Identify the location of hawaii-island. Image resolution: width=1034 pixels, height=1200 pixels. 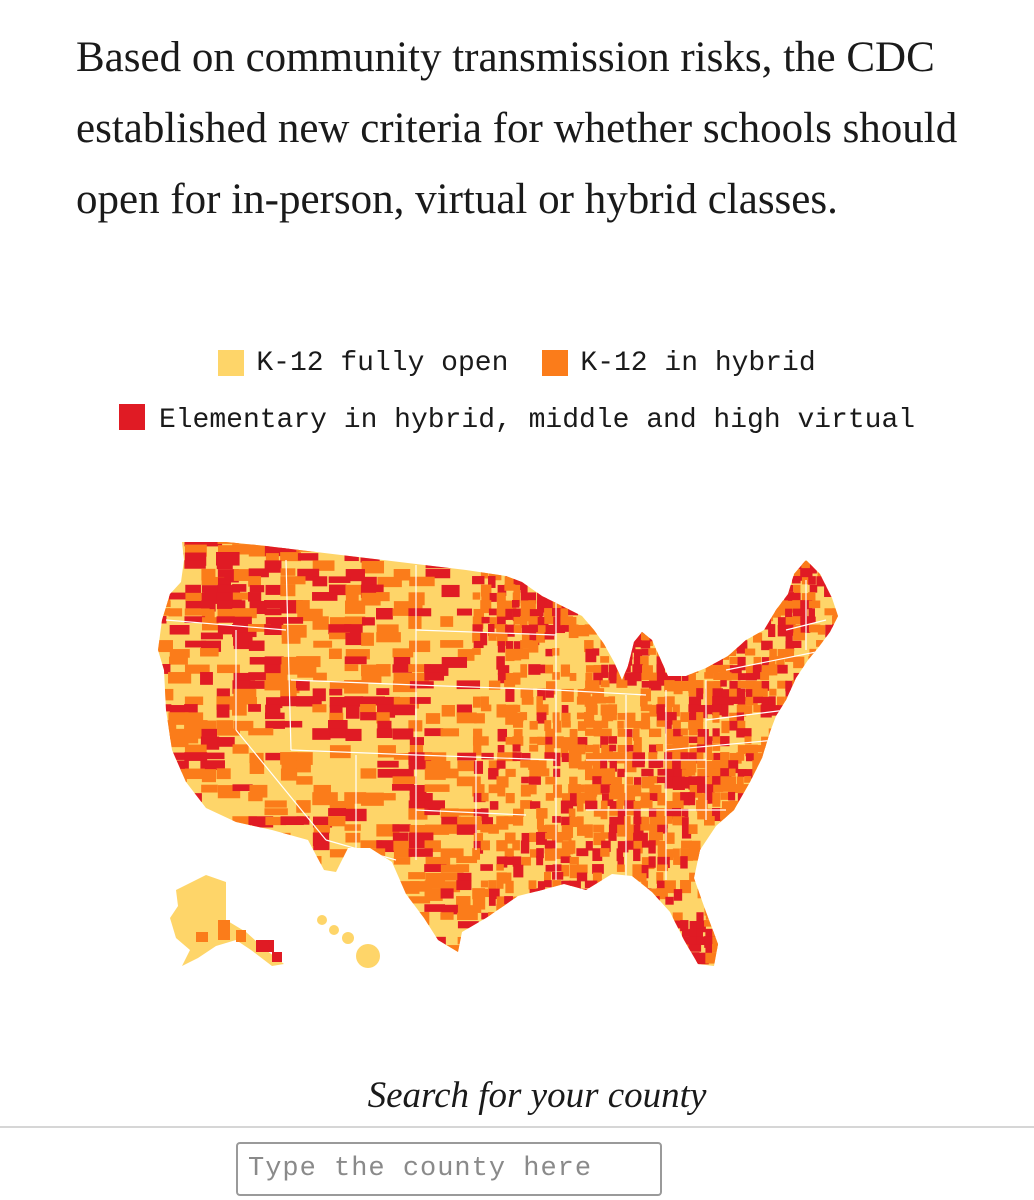
(368, 956).